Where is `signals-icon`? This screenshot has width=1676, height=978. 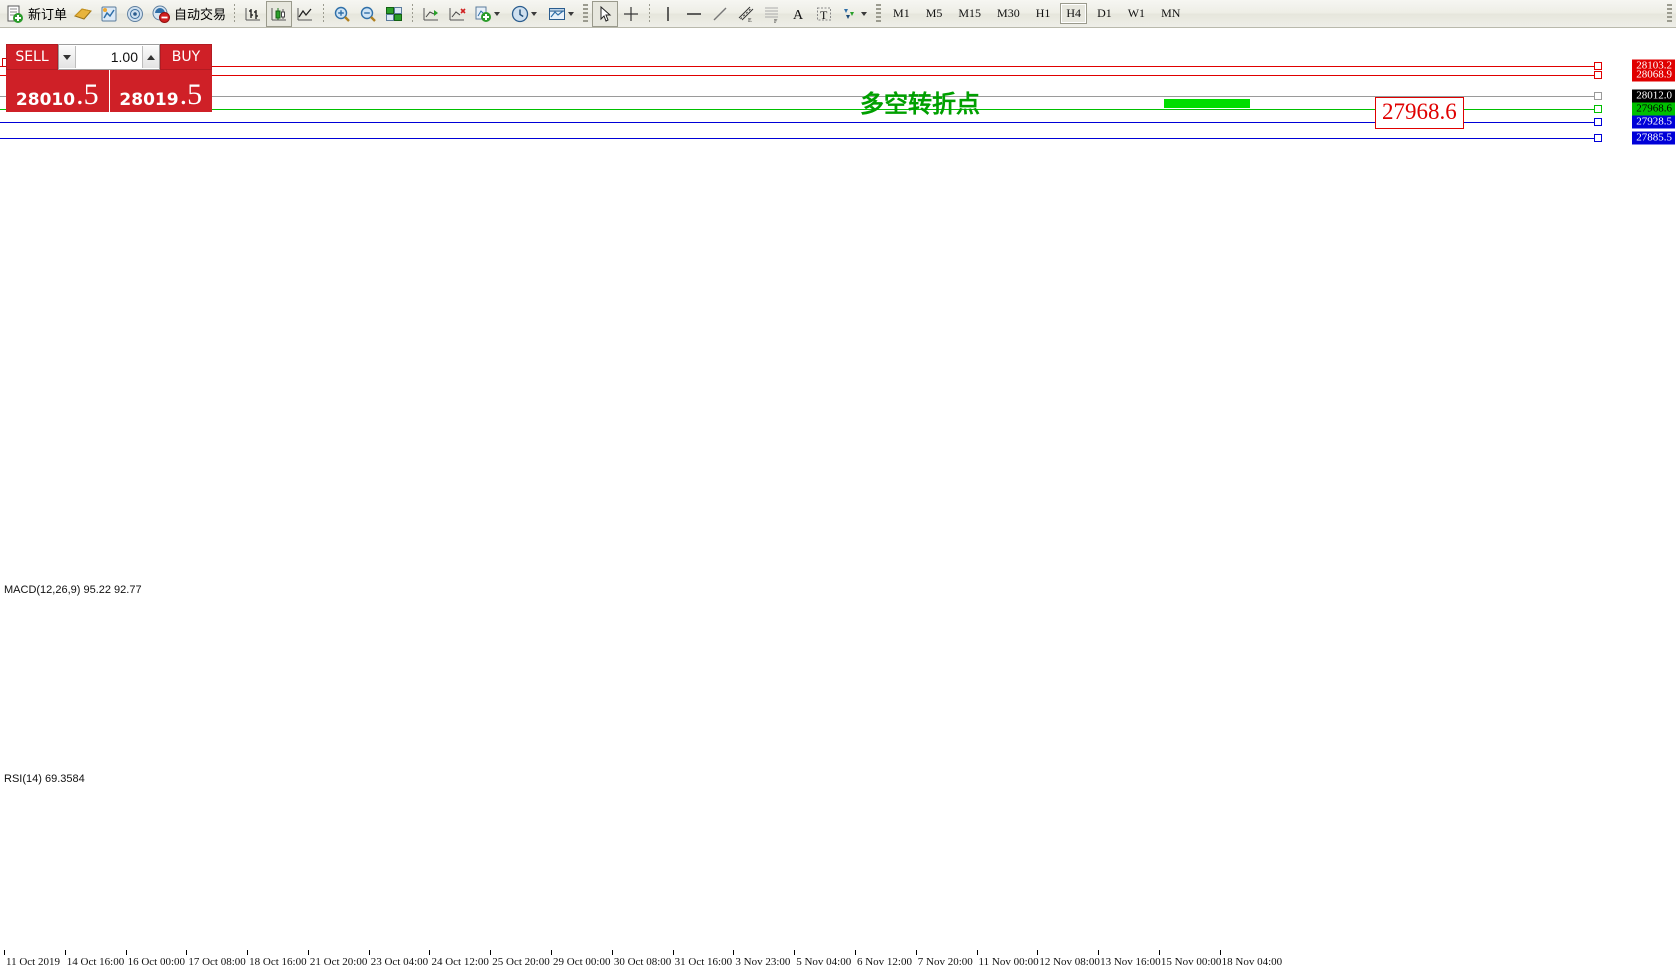 signals-icon is located at coordinates (135, 14).